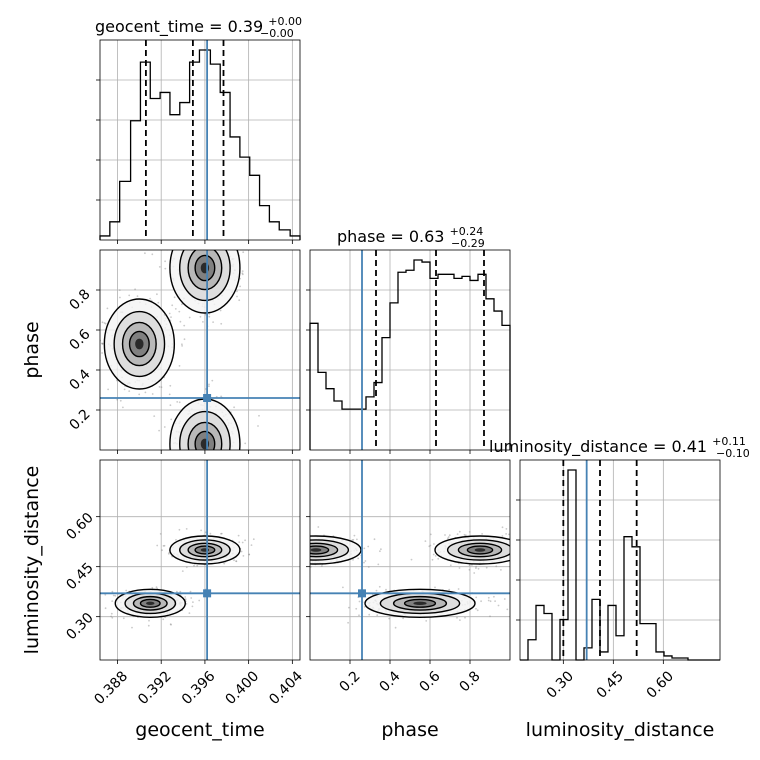 The width and height of the screenshot is (760, 760). Describe the element at coordinates (200, 144) in the screenshot. I see `hist-group-geocent_time` at that location.